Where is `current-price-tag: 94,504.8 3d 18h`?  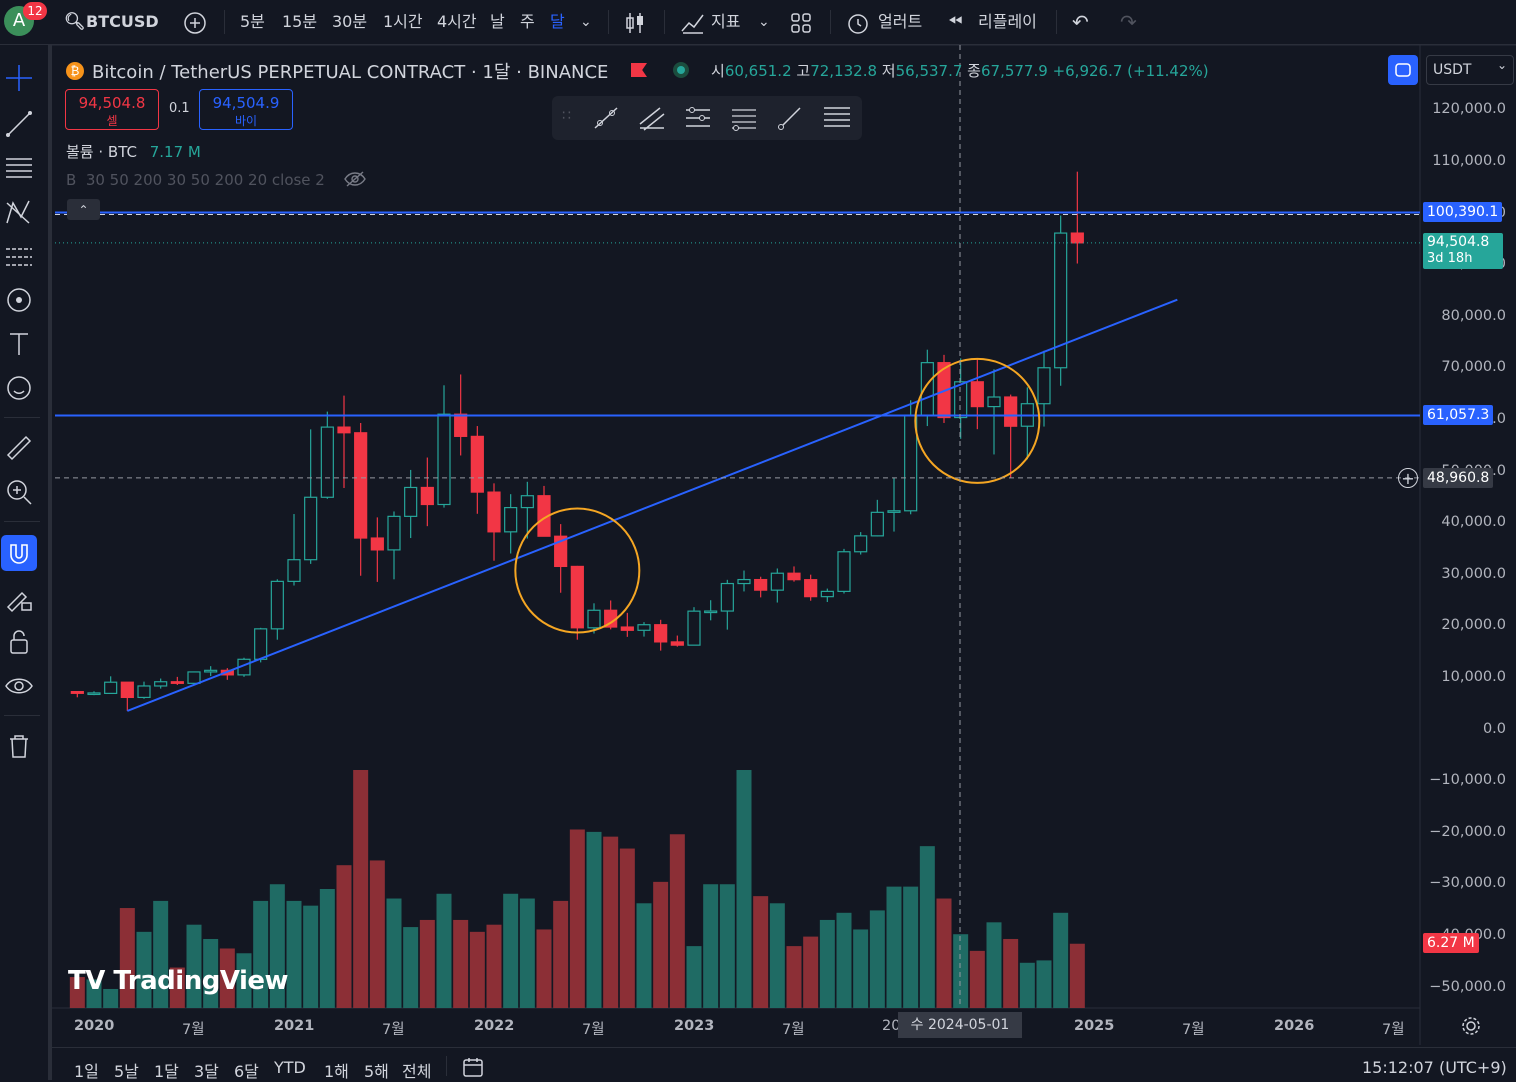
current-price-tag: 94,504.8 3d 18h is located at coordinates (1463, 251).